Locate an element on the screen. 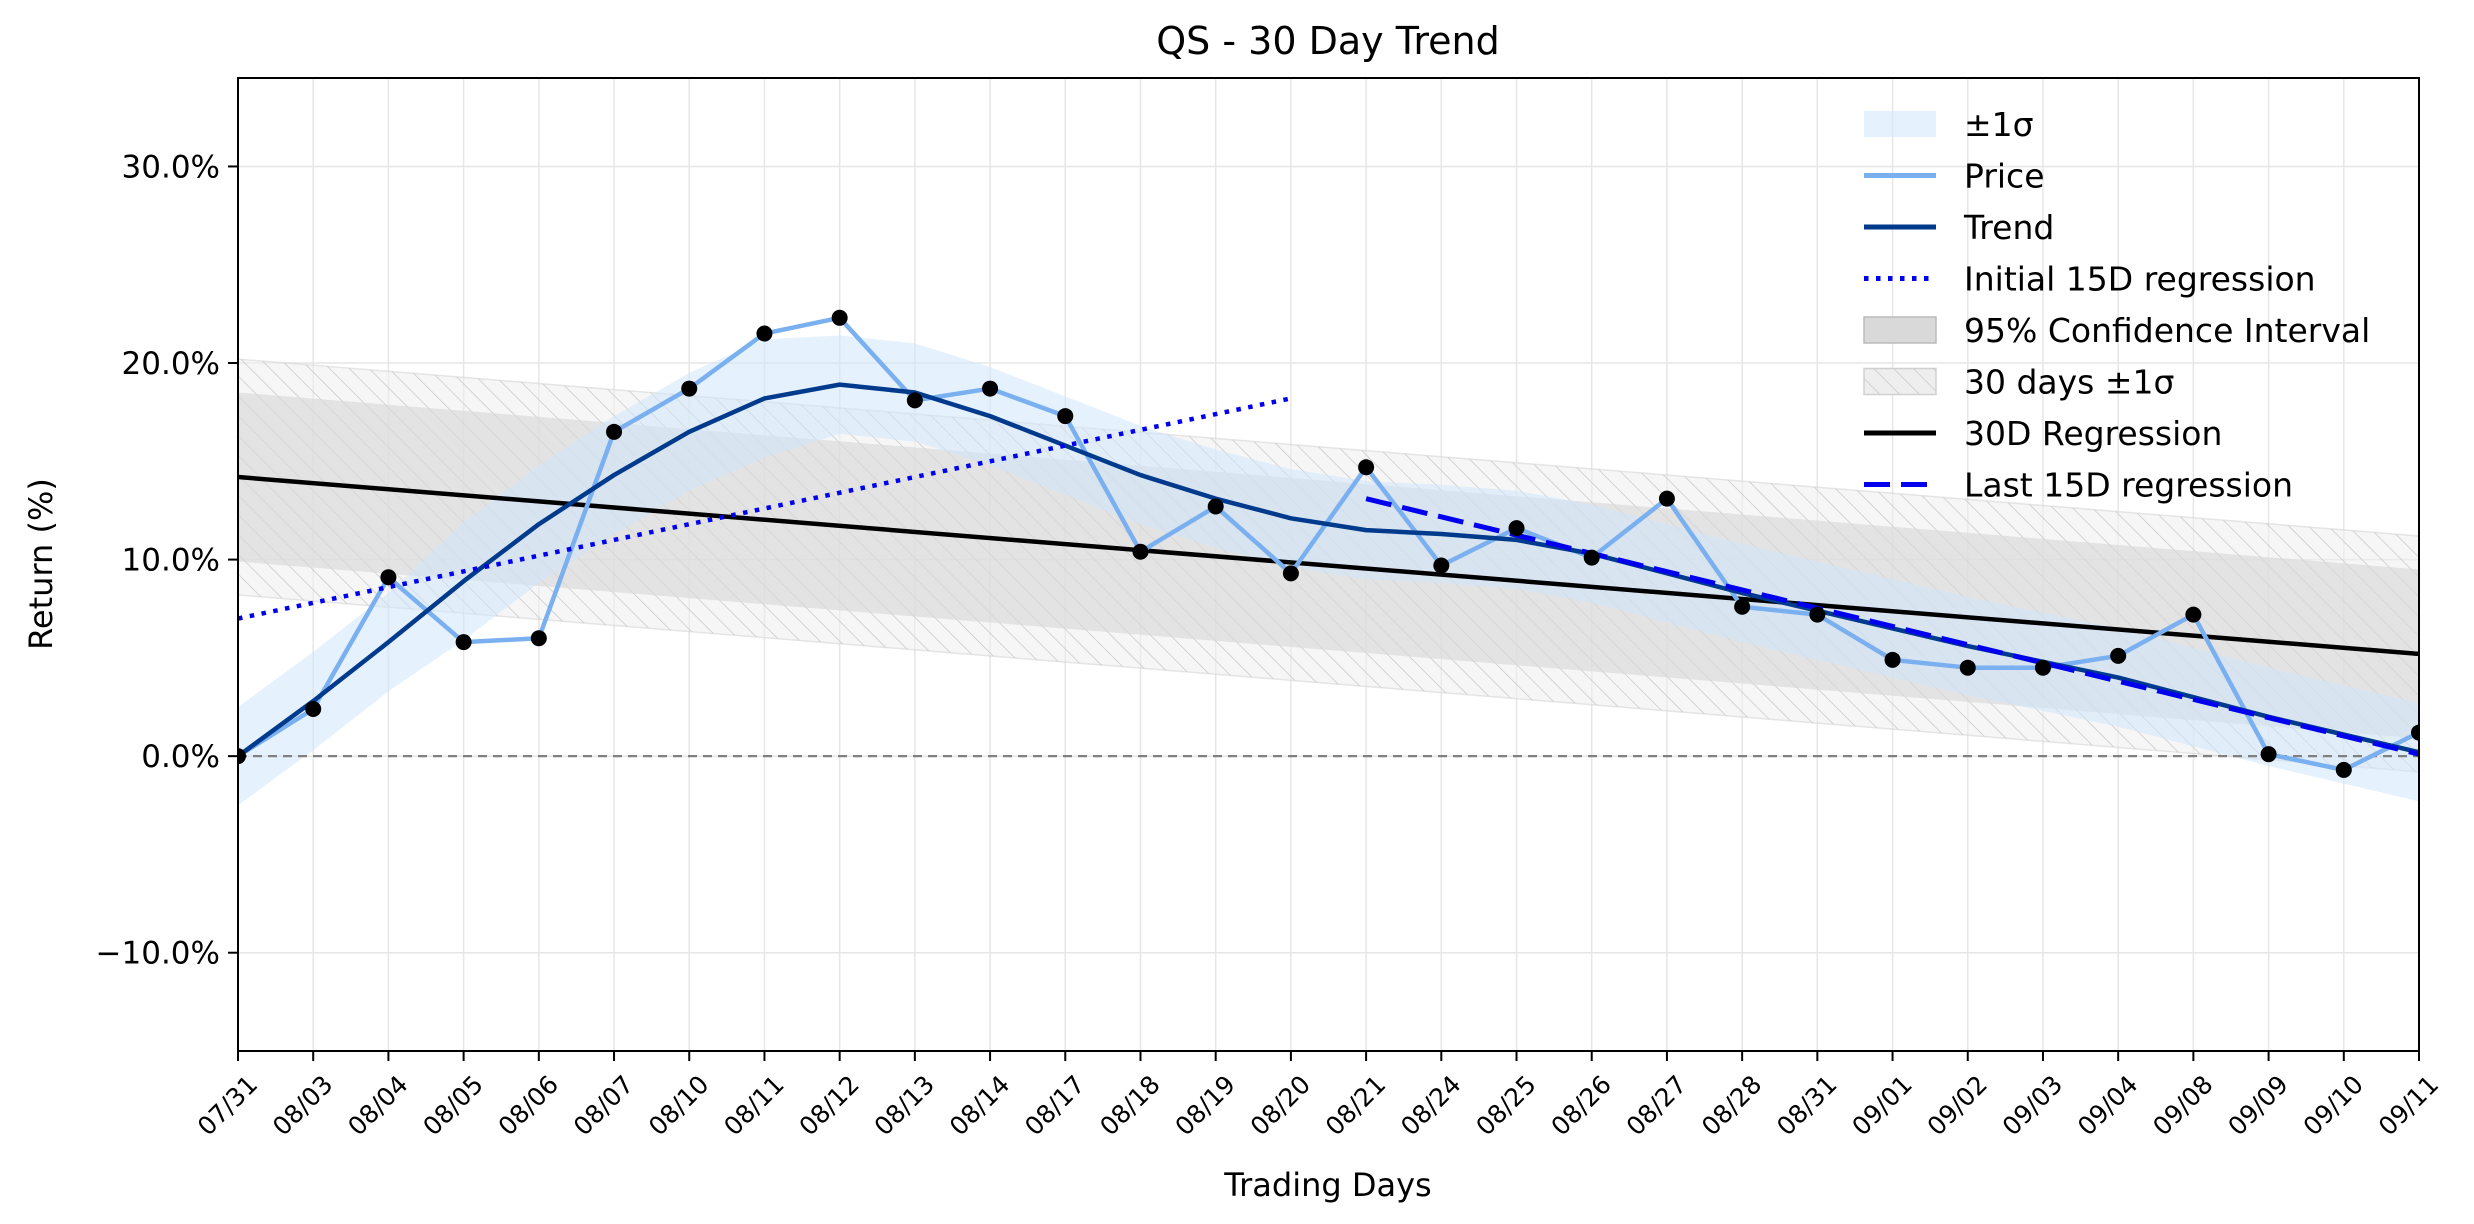 This screenshot has width=2474, height=1224. x-tick-label: 08/21 is located at coordinates (1355, 1105).